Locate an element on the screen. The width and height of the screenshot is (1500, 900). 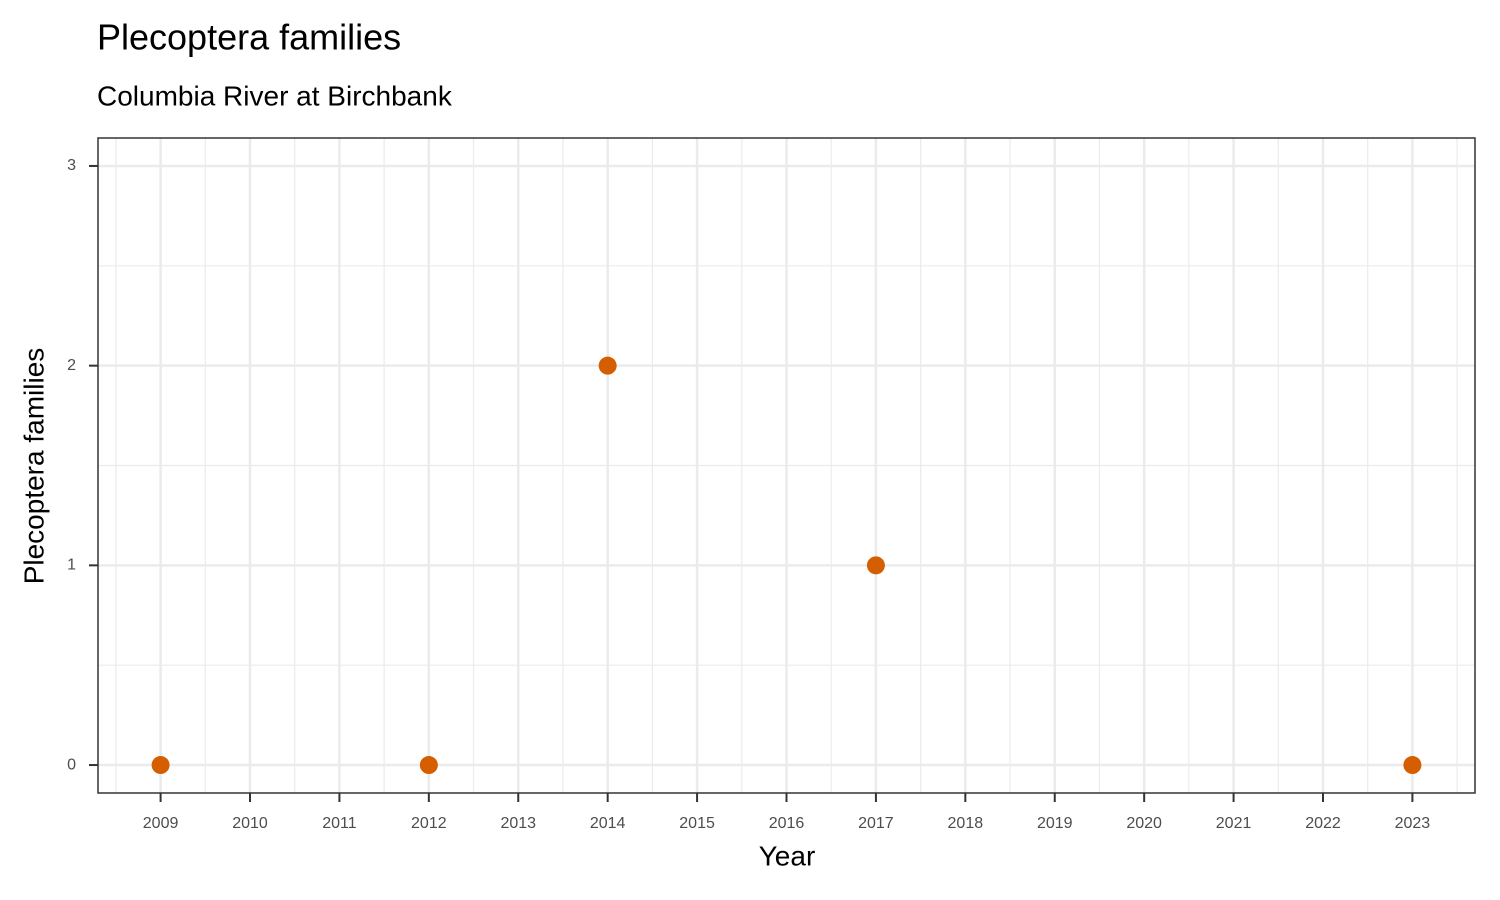
x-tick-label: 2019 is located at coordinates (1055, 823).